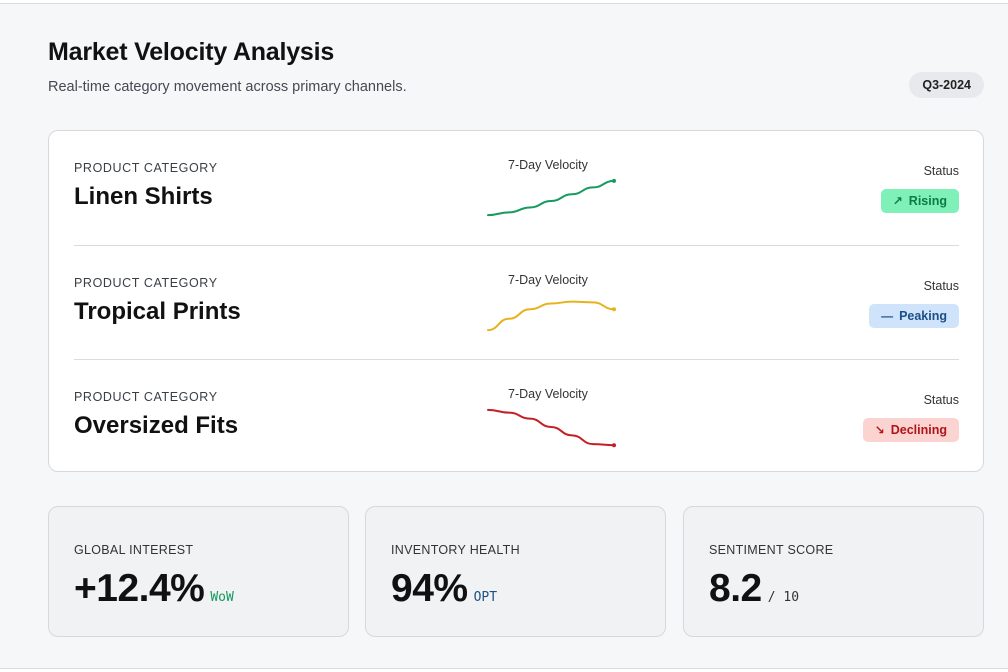 The image size is (1008, 672). I want to click on status-badge: ↗ Rising, so click(919, 201).